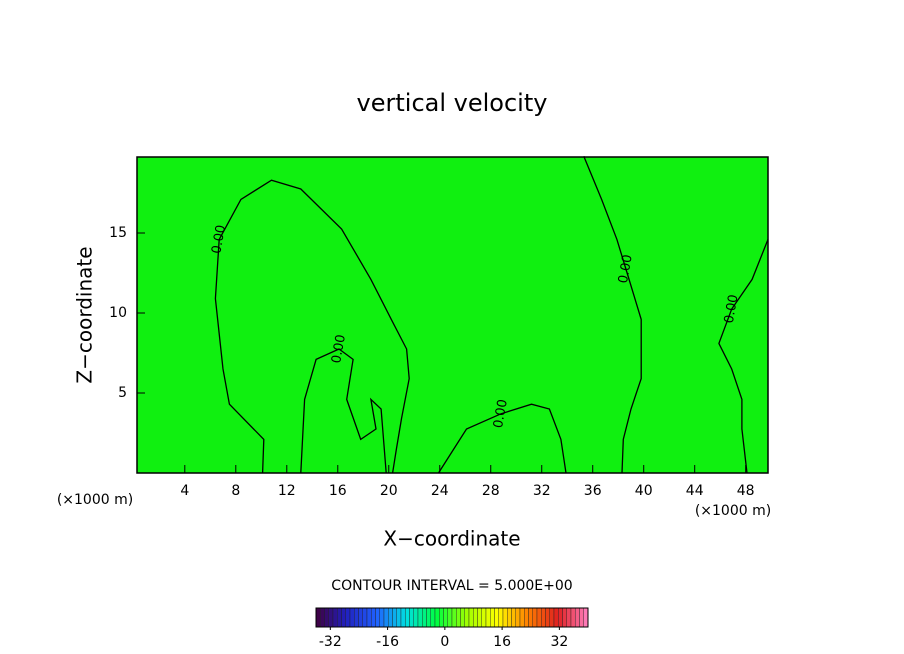 The width and height of the screenshot is (904, 654). I want to click on x-tick-label: 44, so click(695, 491).